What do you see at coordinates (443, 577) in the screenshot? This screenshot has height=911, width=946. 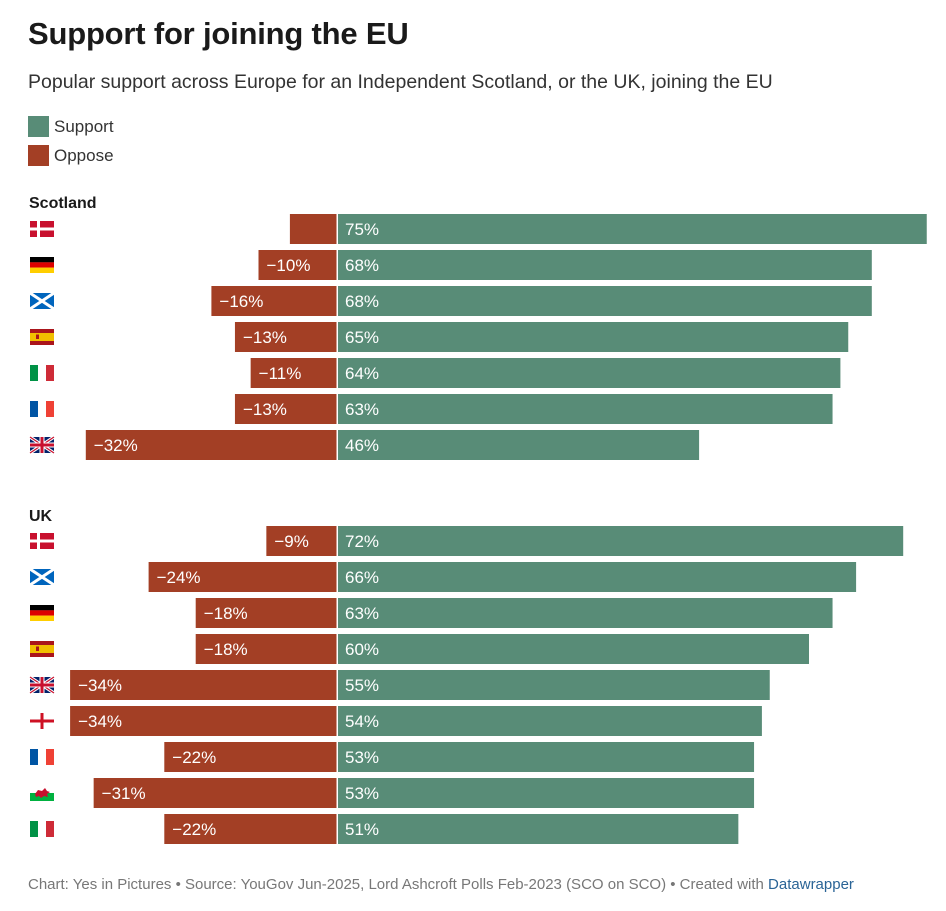 I see `bar-row: 66% −24%` at bounding box center [443, 577].